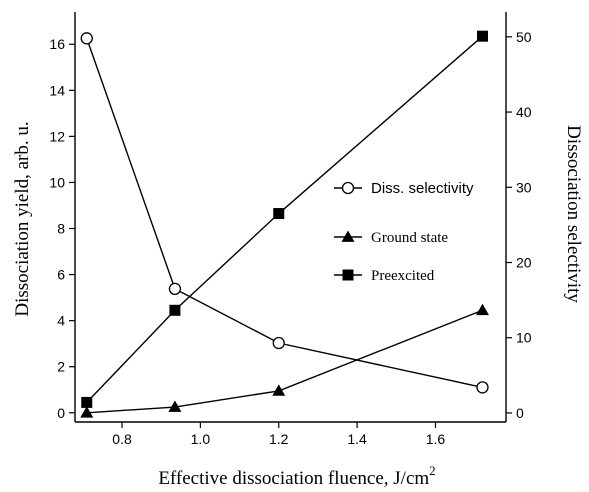  What do you see at coordinates (61, 367) in the screenshot?
I see `y-tick-label: 2` at bounding box center [61, 367].